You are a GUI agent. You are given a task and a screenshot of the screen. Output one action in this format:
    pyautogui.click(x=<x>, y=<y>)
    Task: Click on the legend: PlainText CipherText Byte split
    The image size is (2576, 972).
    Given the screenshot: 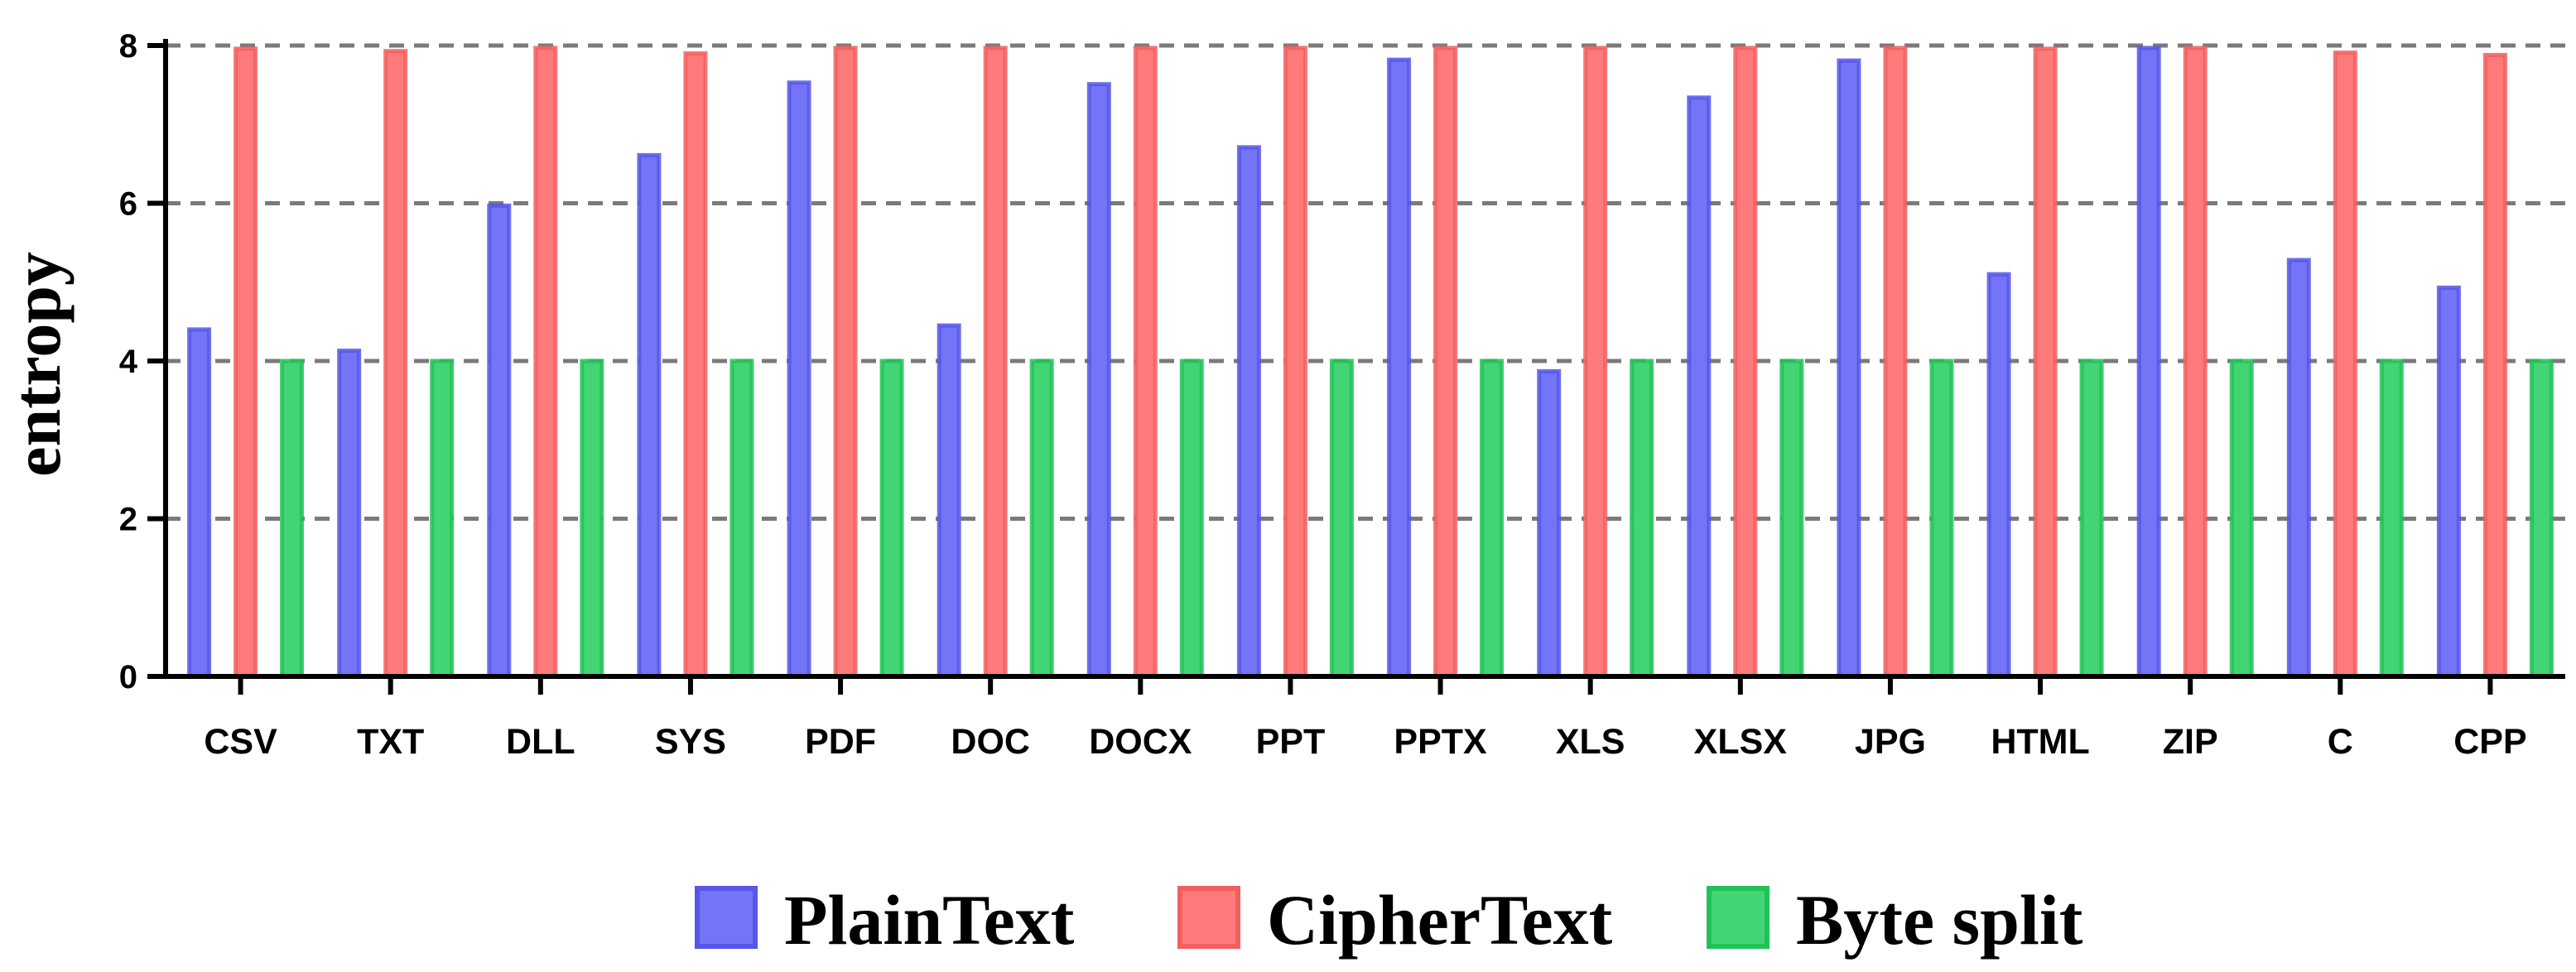 What is the action you would take?
    pyautogui.click(x=1389, y=920)
    